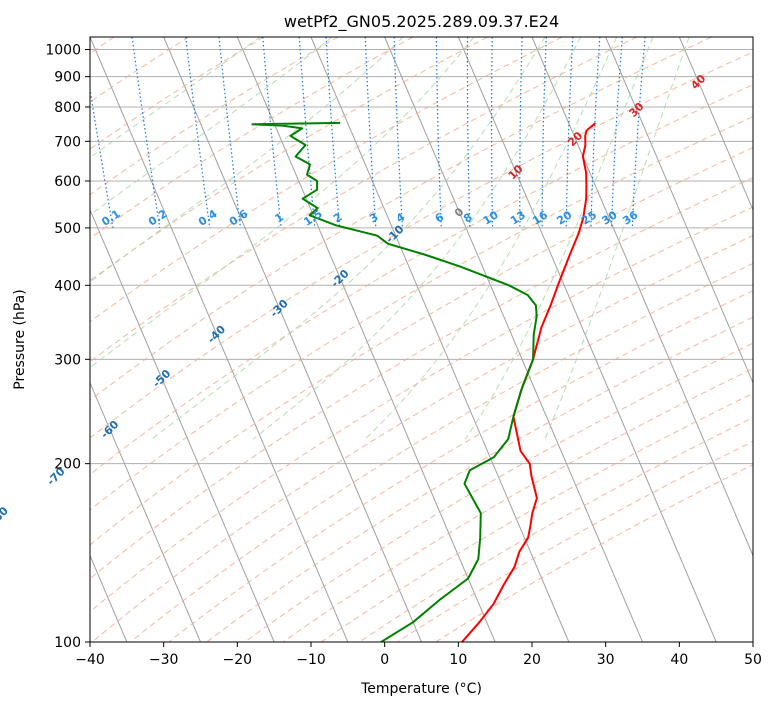 The image size is (775, 708). Describe the element at coordinates (421, 22) in the screenshot. I see `chart-title: wetPf2_GN05.2025.289.09.37.E24` at that location.